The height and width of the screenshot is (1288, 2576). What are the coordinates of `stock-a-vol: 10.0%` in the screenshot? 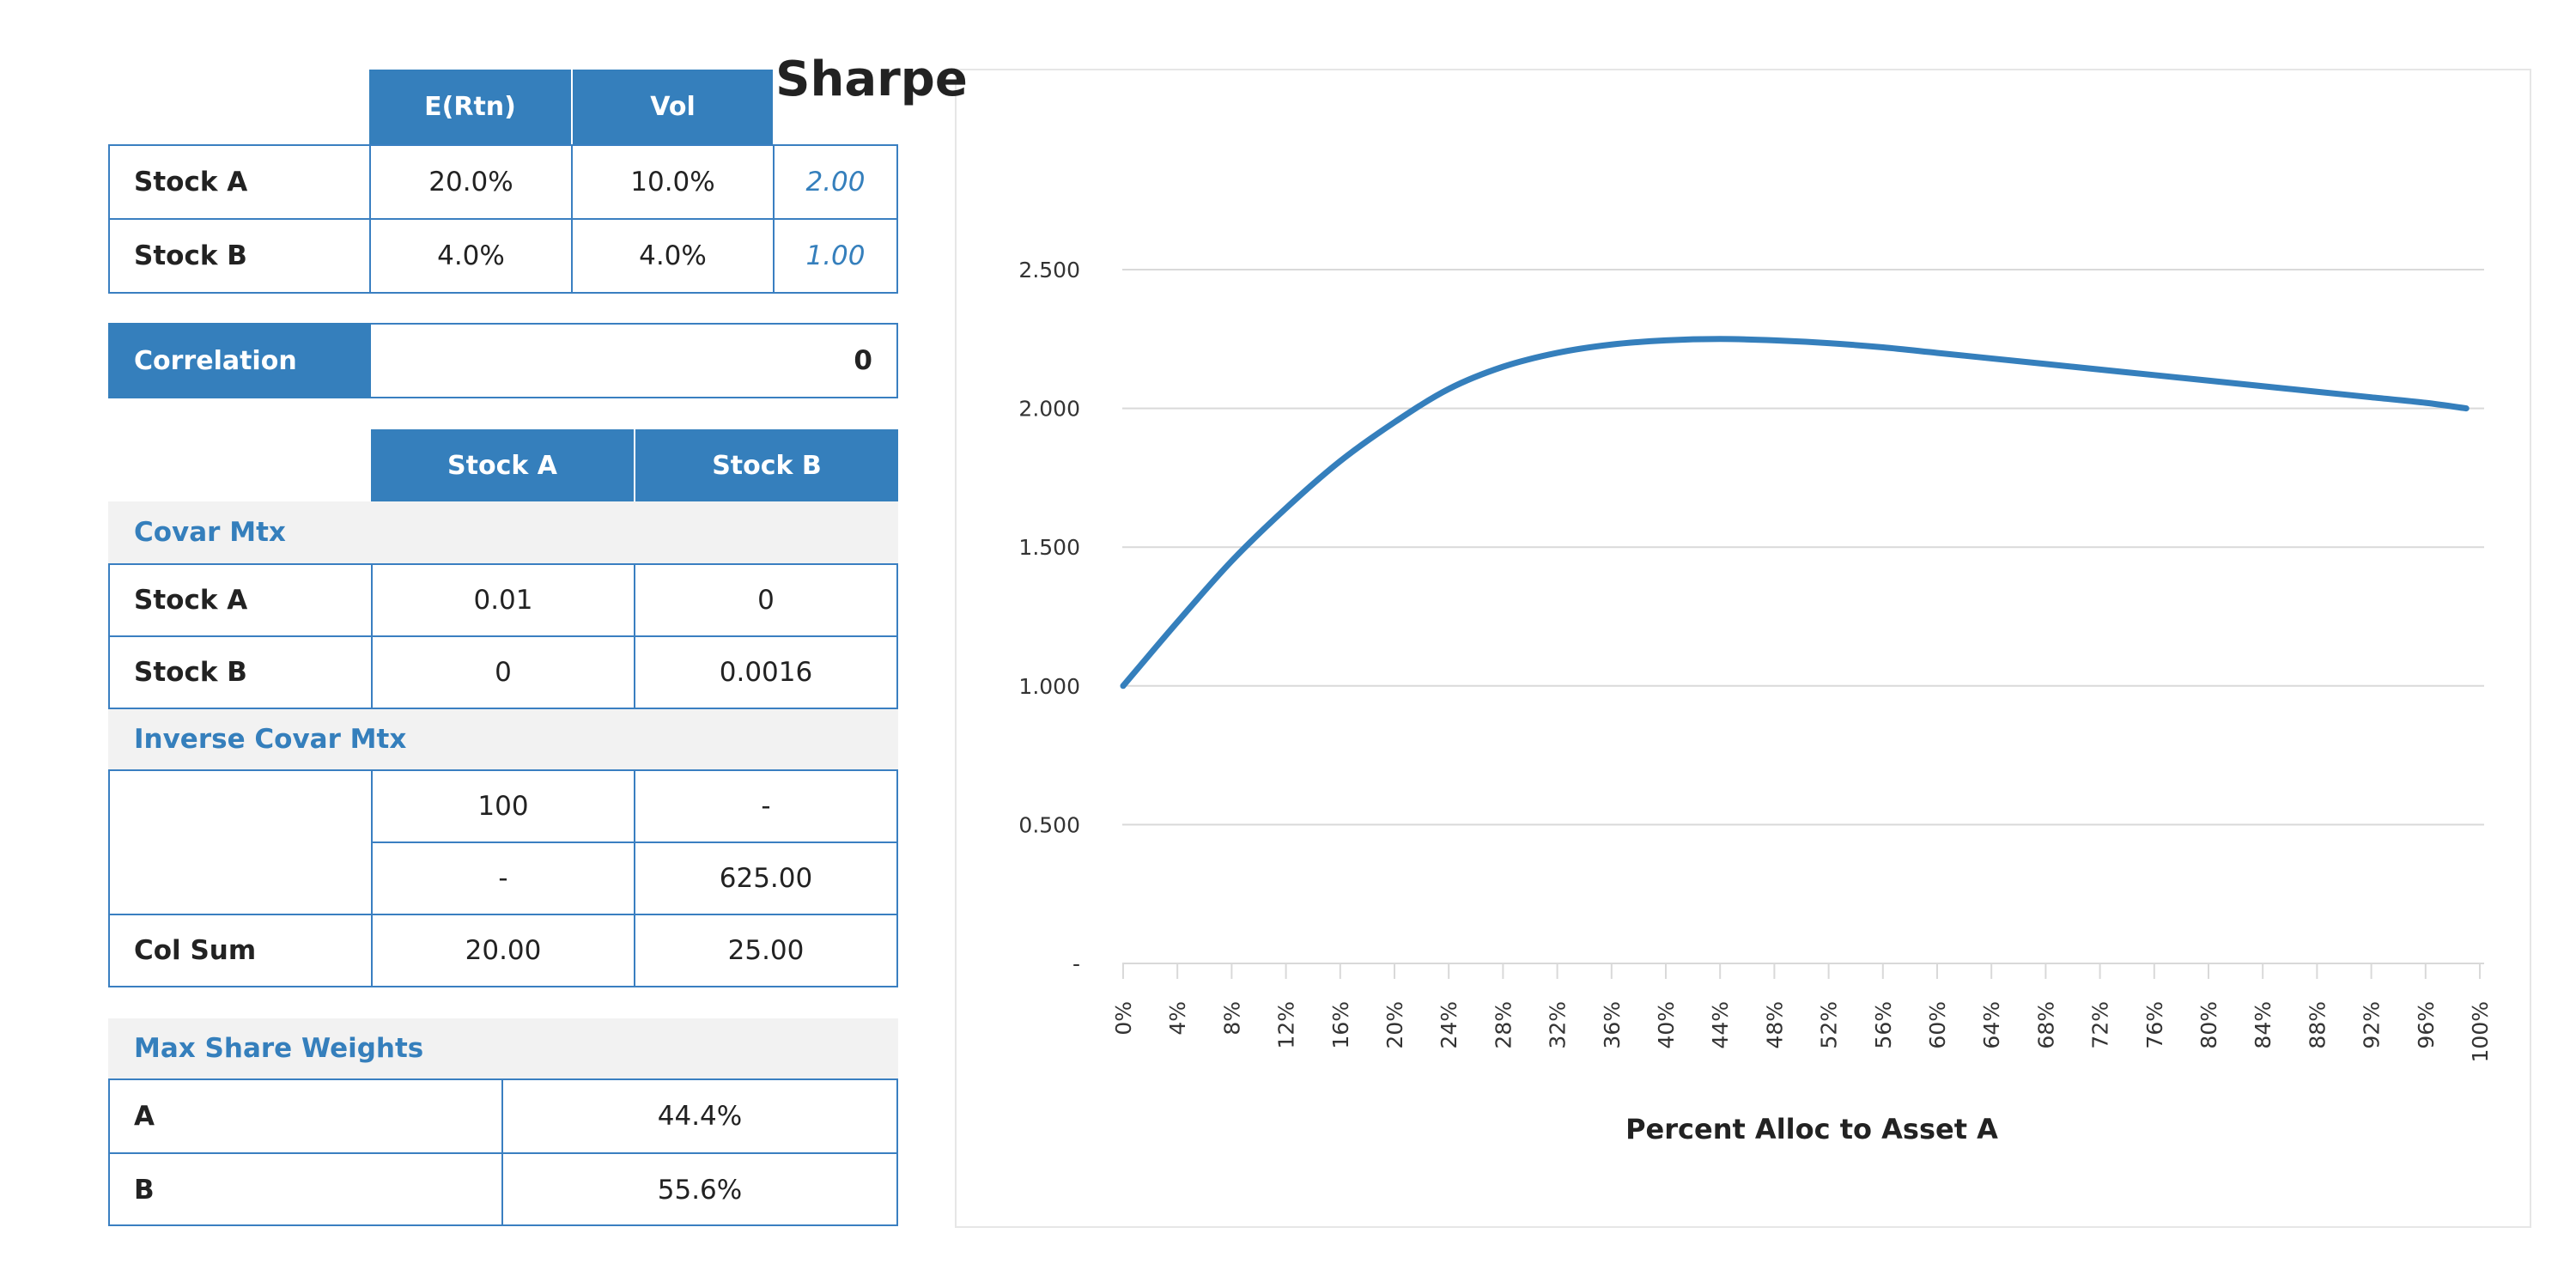 It's located at (673, 182).